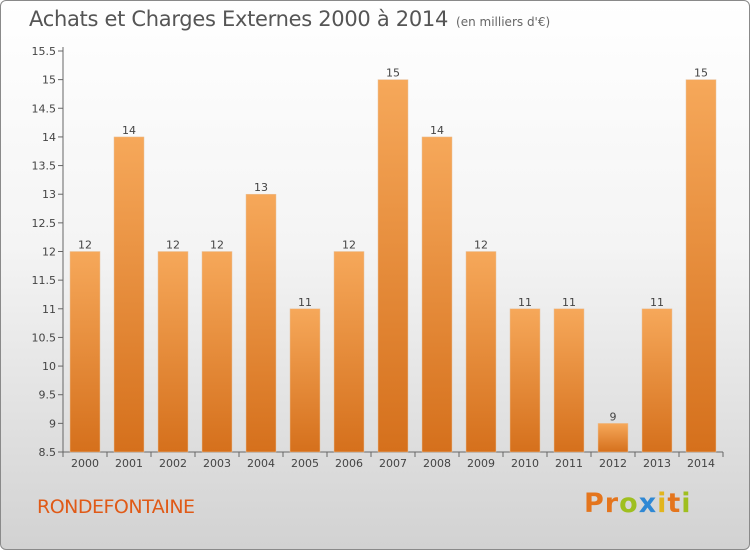 Image resolution: width=750 pixels, height=550 pixels. What do you see at coordinates (52, 423) in the screenshot?
I see `y-tick-label: 9` at bounding box center [52, 423].